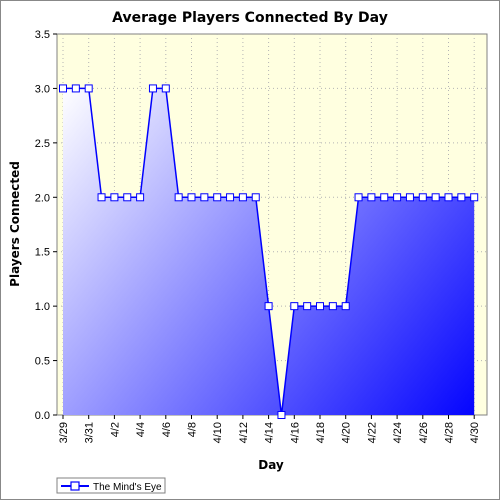  Describe the element at coordinates (321, 432) in the screenshot. I see `x-tick-label: 4/18` at that location.